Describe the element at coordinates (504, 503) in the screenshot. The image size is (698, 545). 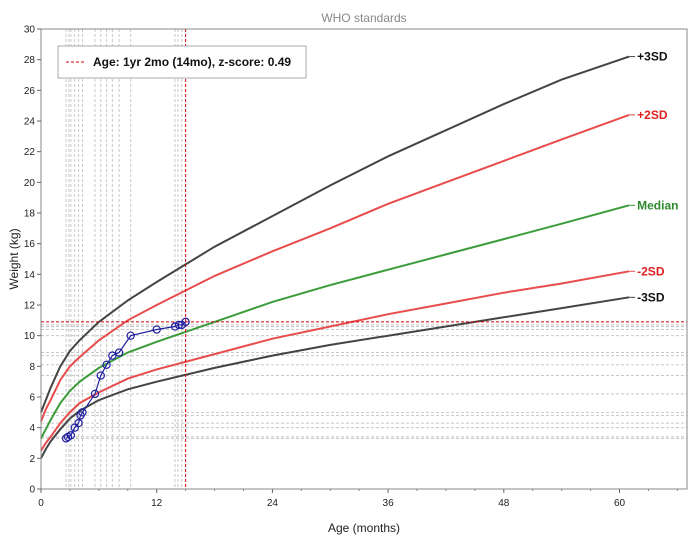
I see `x-tick-label: 48` at that location.